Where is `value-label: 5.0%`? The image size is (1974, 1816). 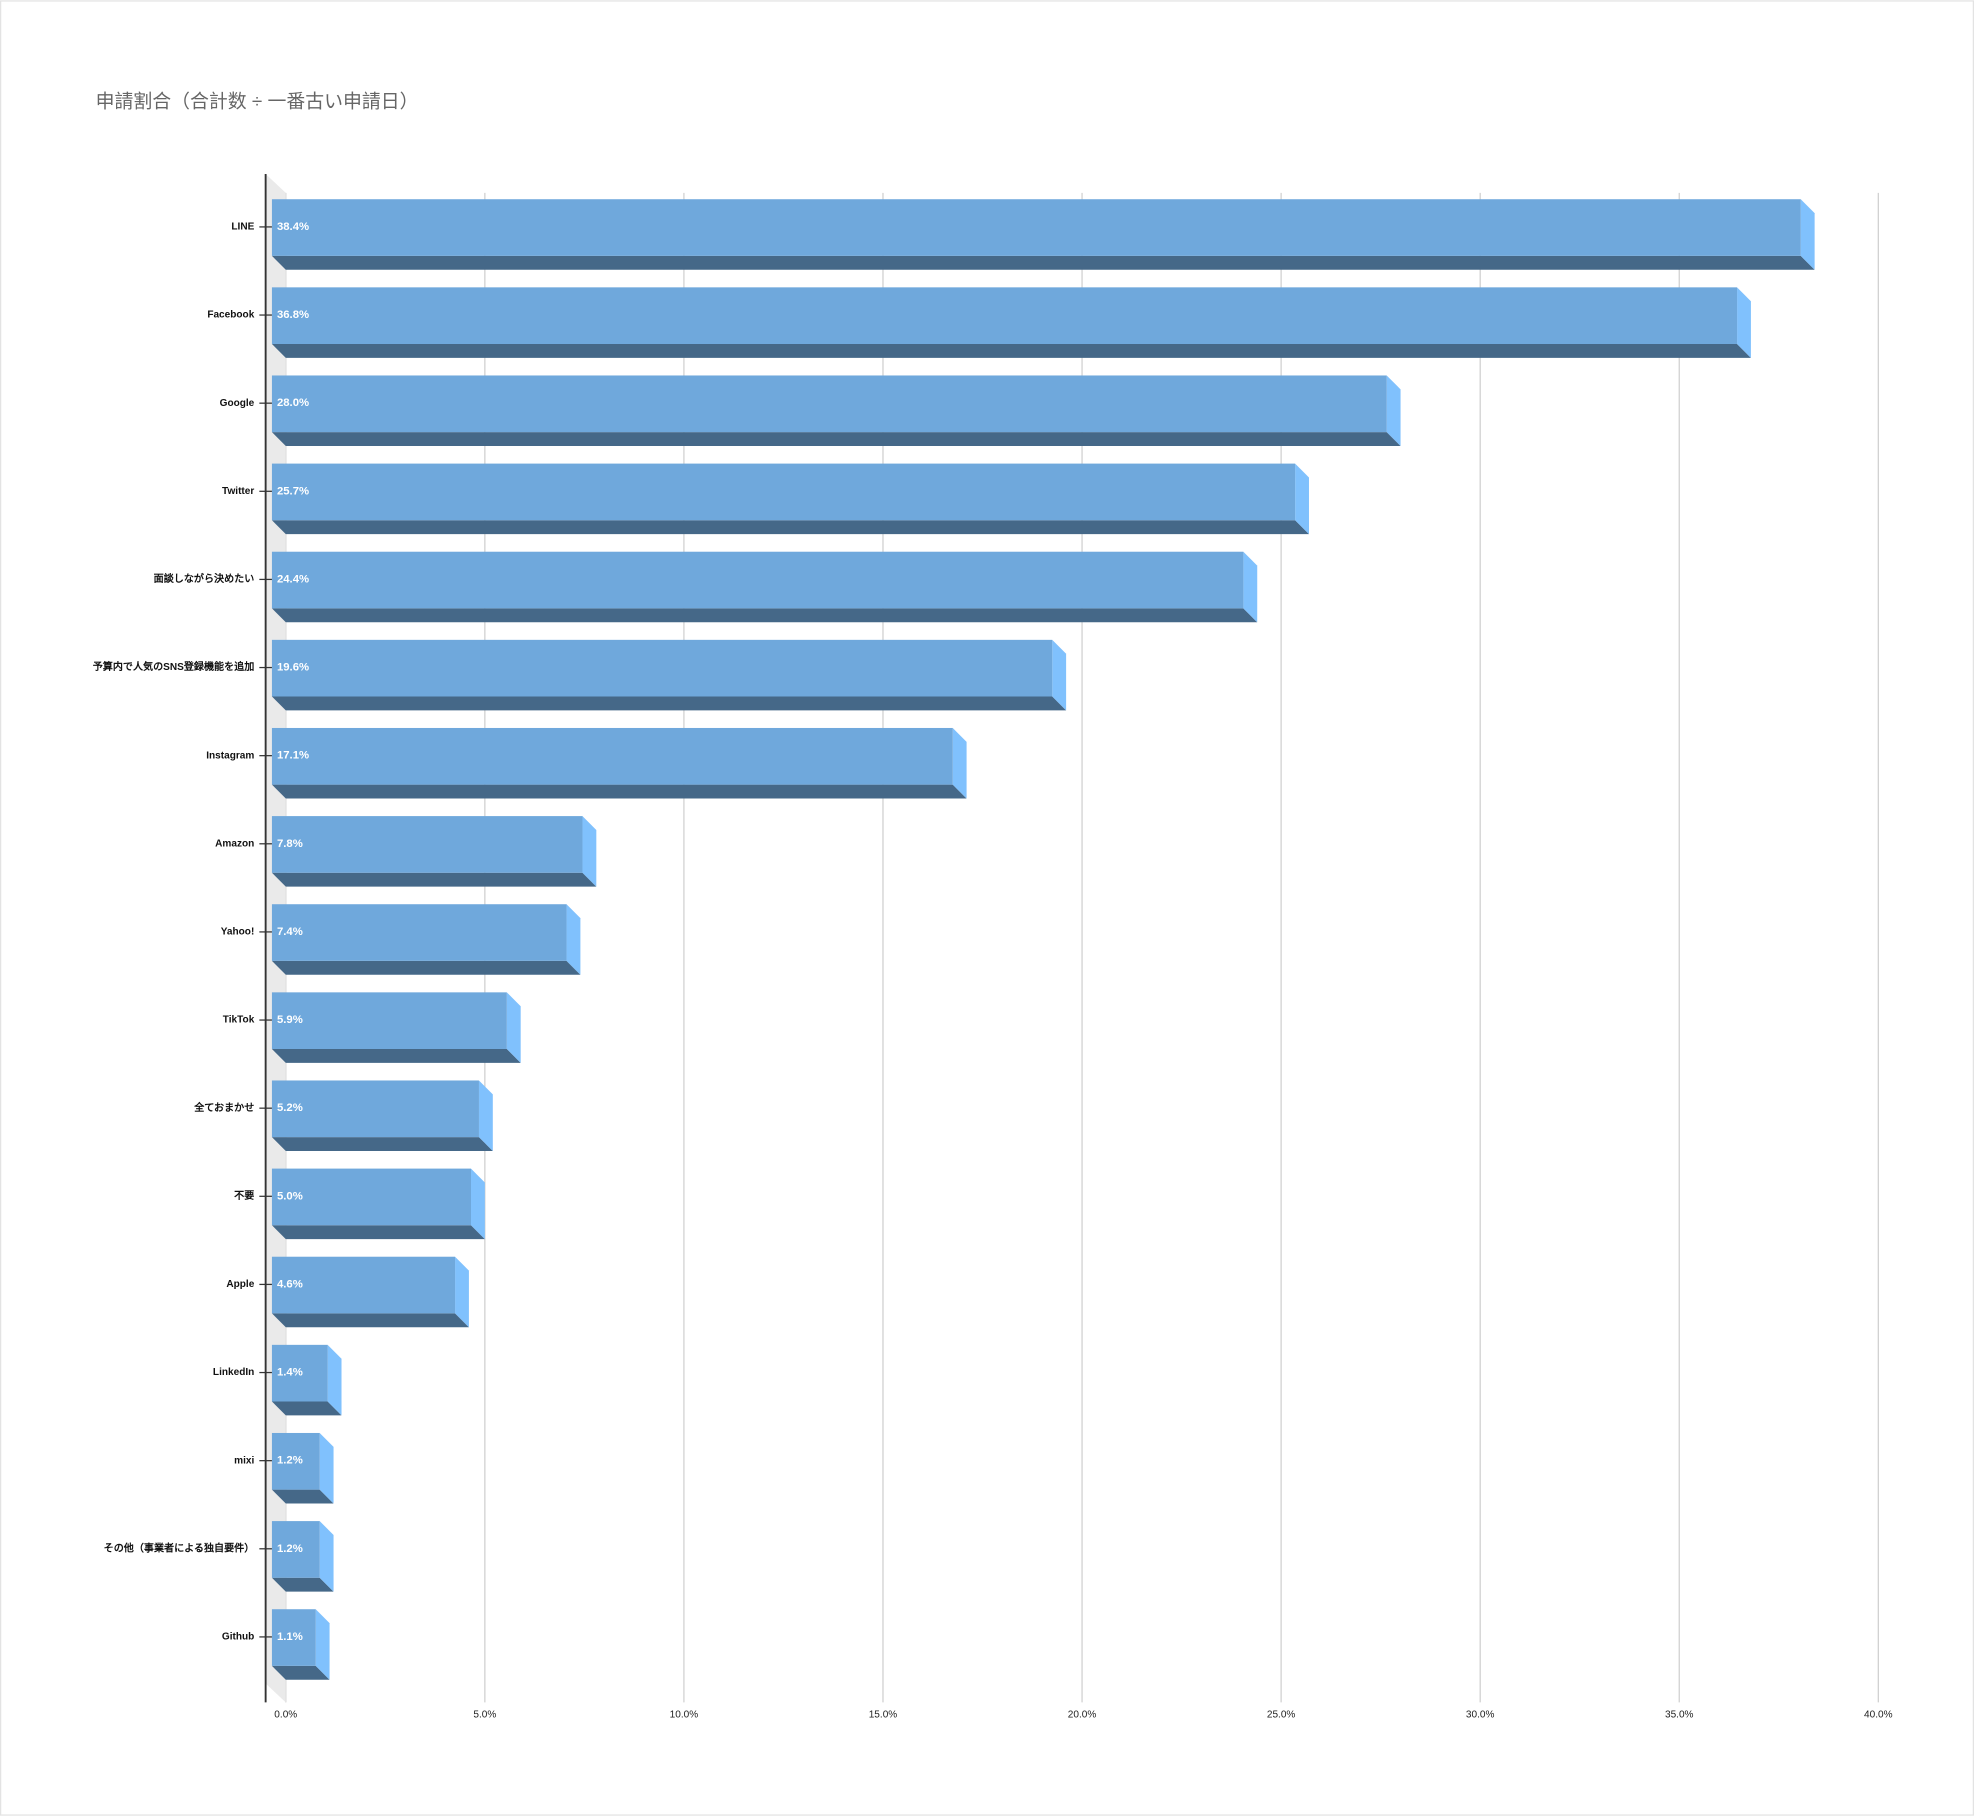 value-label: 5.0% is located at coordinates (290, 1196).